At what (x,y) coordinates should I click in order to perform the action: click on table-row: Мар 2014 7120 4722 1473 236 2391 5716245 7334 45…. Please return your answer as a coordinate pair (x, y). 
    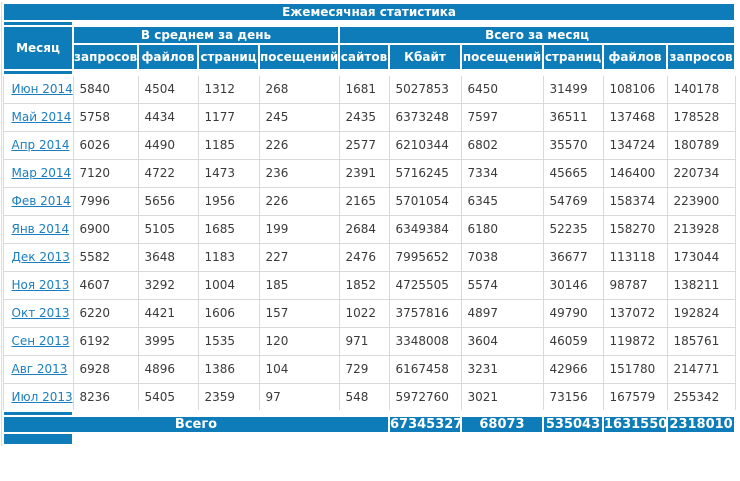
    Looking at the image, I should click on (369, 173).